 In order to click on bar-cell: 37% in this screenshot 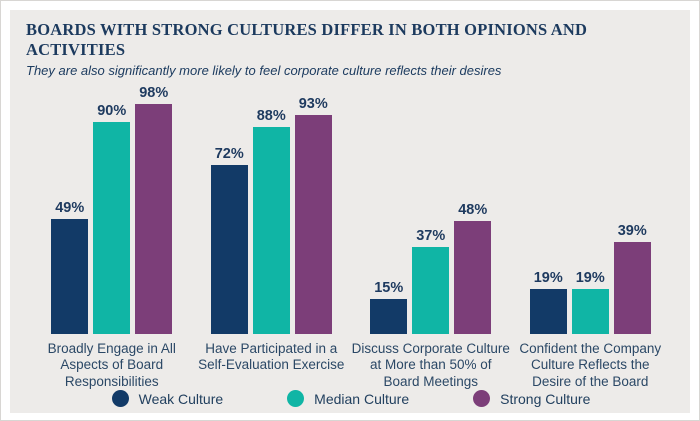, I will do `click(431, 281)`.